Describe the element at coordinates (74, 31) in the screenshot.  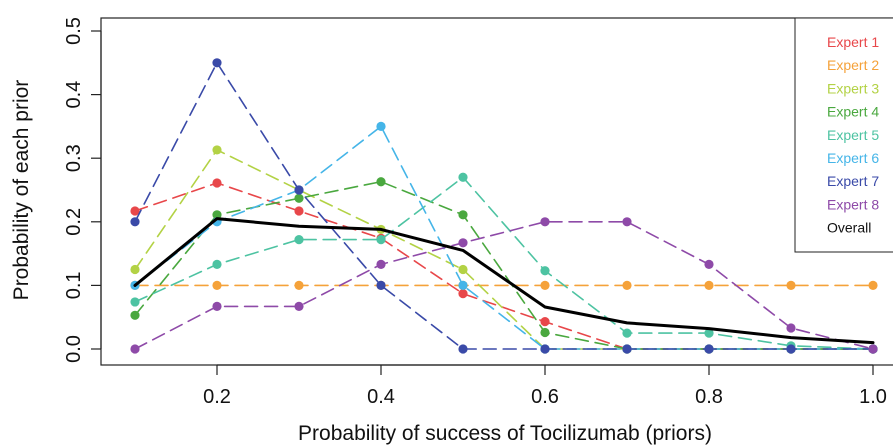
I see `y-tick-label: 0.5` at that location.